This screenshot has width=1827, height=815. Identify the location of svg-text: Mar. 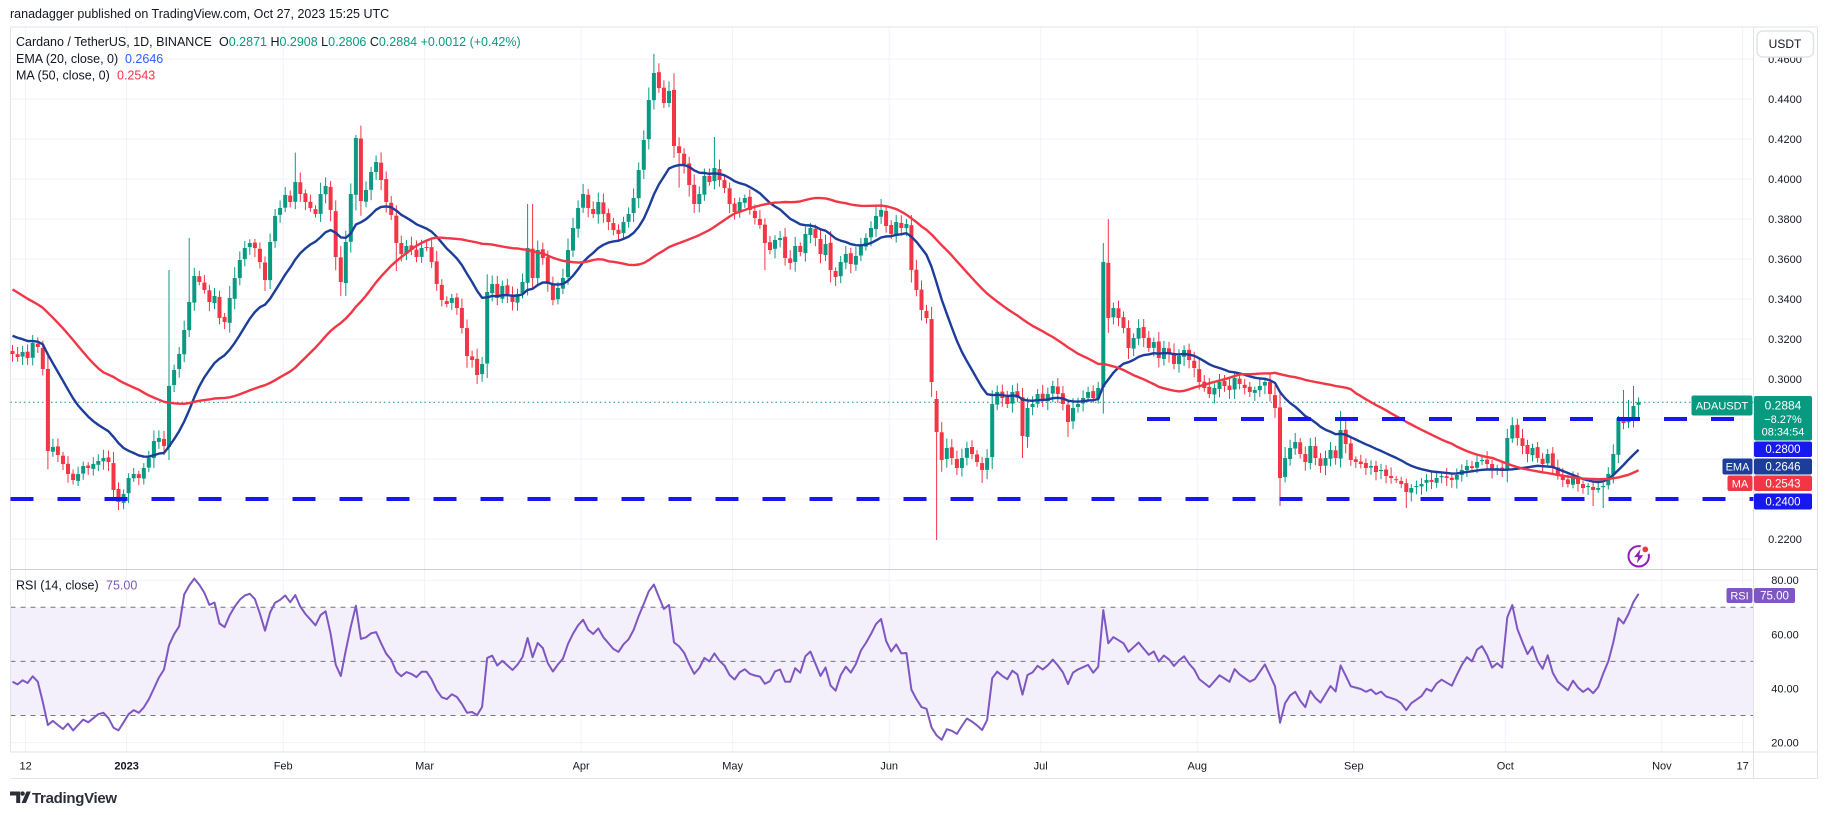
(424, 767).